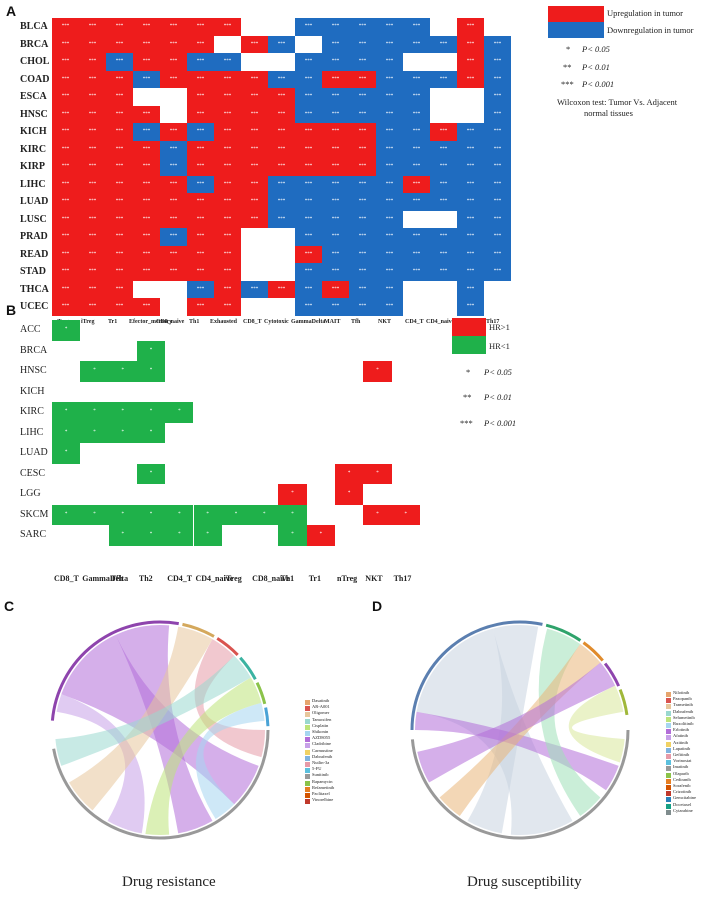 The image size is (708, 902). What do you see at coordinates (493, 321) in the screenshot?
I see `column-label-a: Th17` at bounding box center [493, 321].